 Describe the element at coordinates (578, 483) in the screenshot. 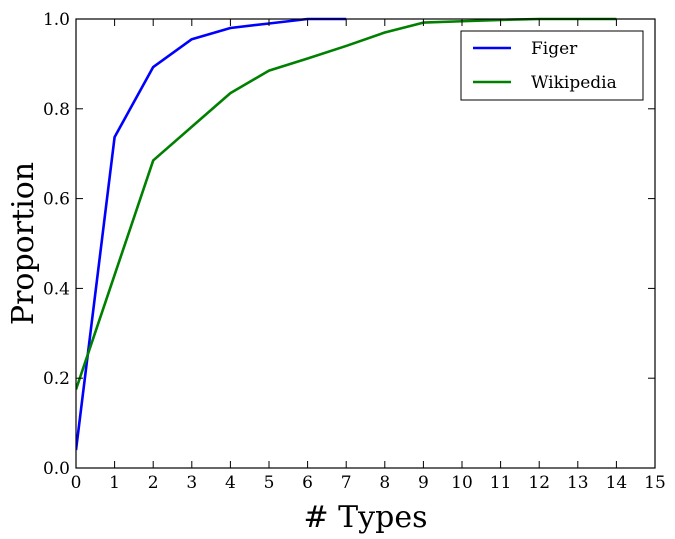

I see `x-tick-label: 13` at that location.